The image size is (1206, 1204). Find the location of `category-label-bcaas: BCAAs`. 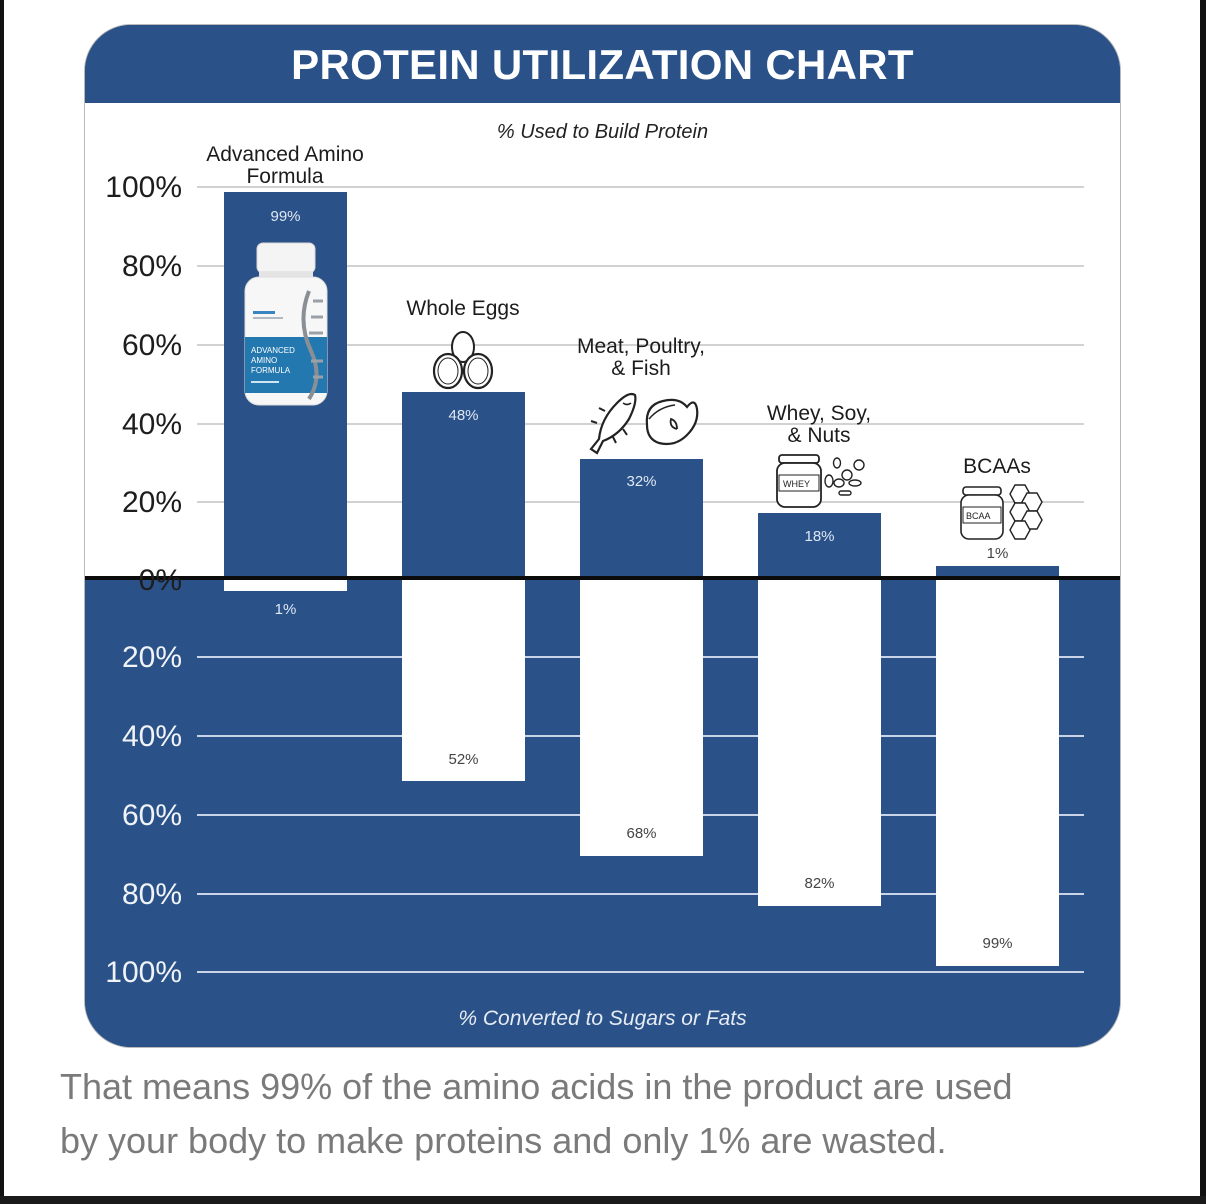

category-label-bcaas: BCAAs is located at coordinates (997, 467).